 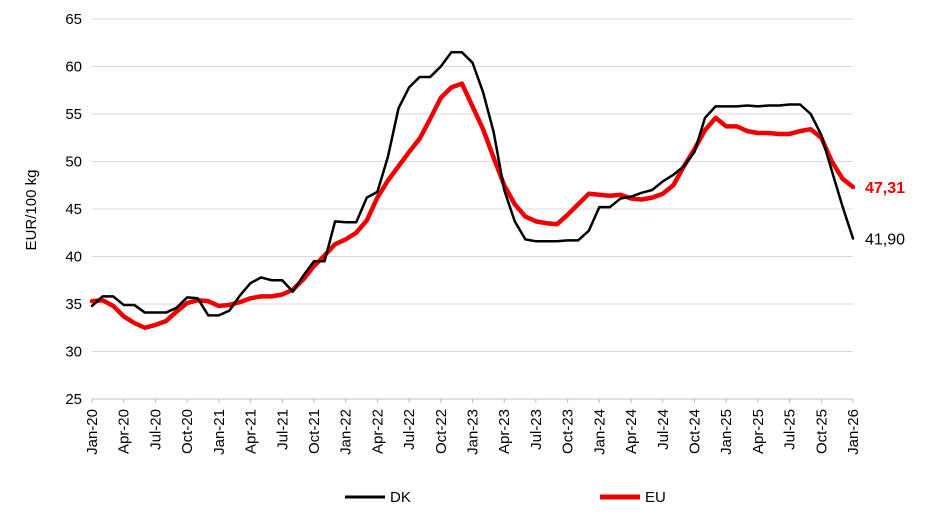 I want to click on x-tick-label: Jul-22, so click(x=409, y=429).